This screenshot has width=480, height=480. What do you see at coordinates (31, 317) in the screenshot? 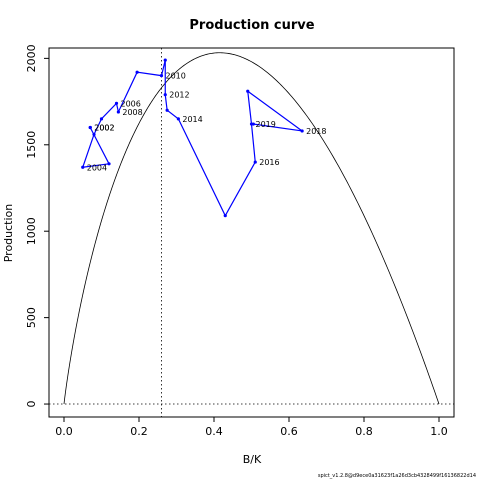
I see `y-tick-label: 500` at bounding box center [31, 317].